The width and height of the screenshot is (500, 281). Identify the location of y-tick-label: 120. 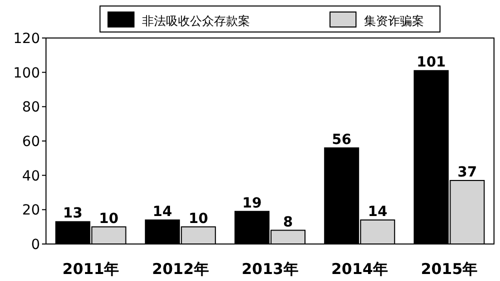
(26, 39).